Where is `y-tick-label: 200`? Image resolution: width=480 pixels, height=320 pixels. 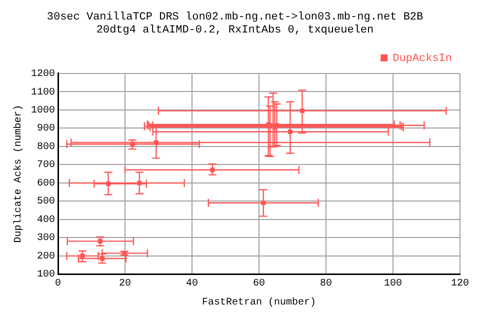 y-tick-label: 200 is located at coordinates (46, 256).